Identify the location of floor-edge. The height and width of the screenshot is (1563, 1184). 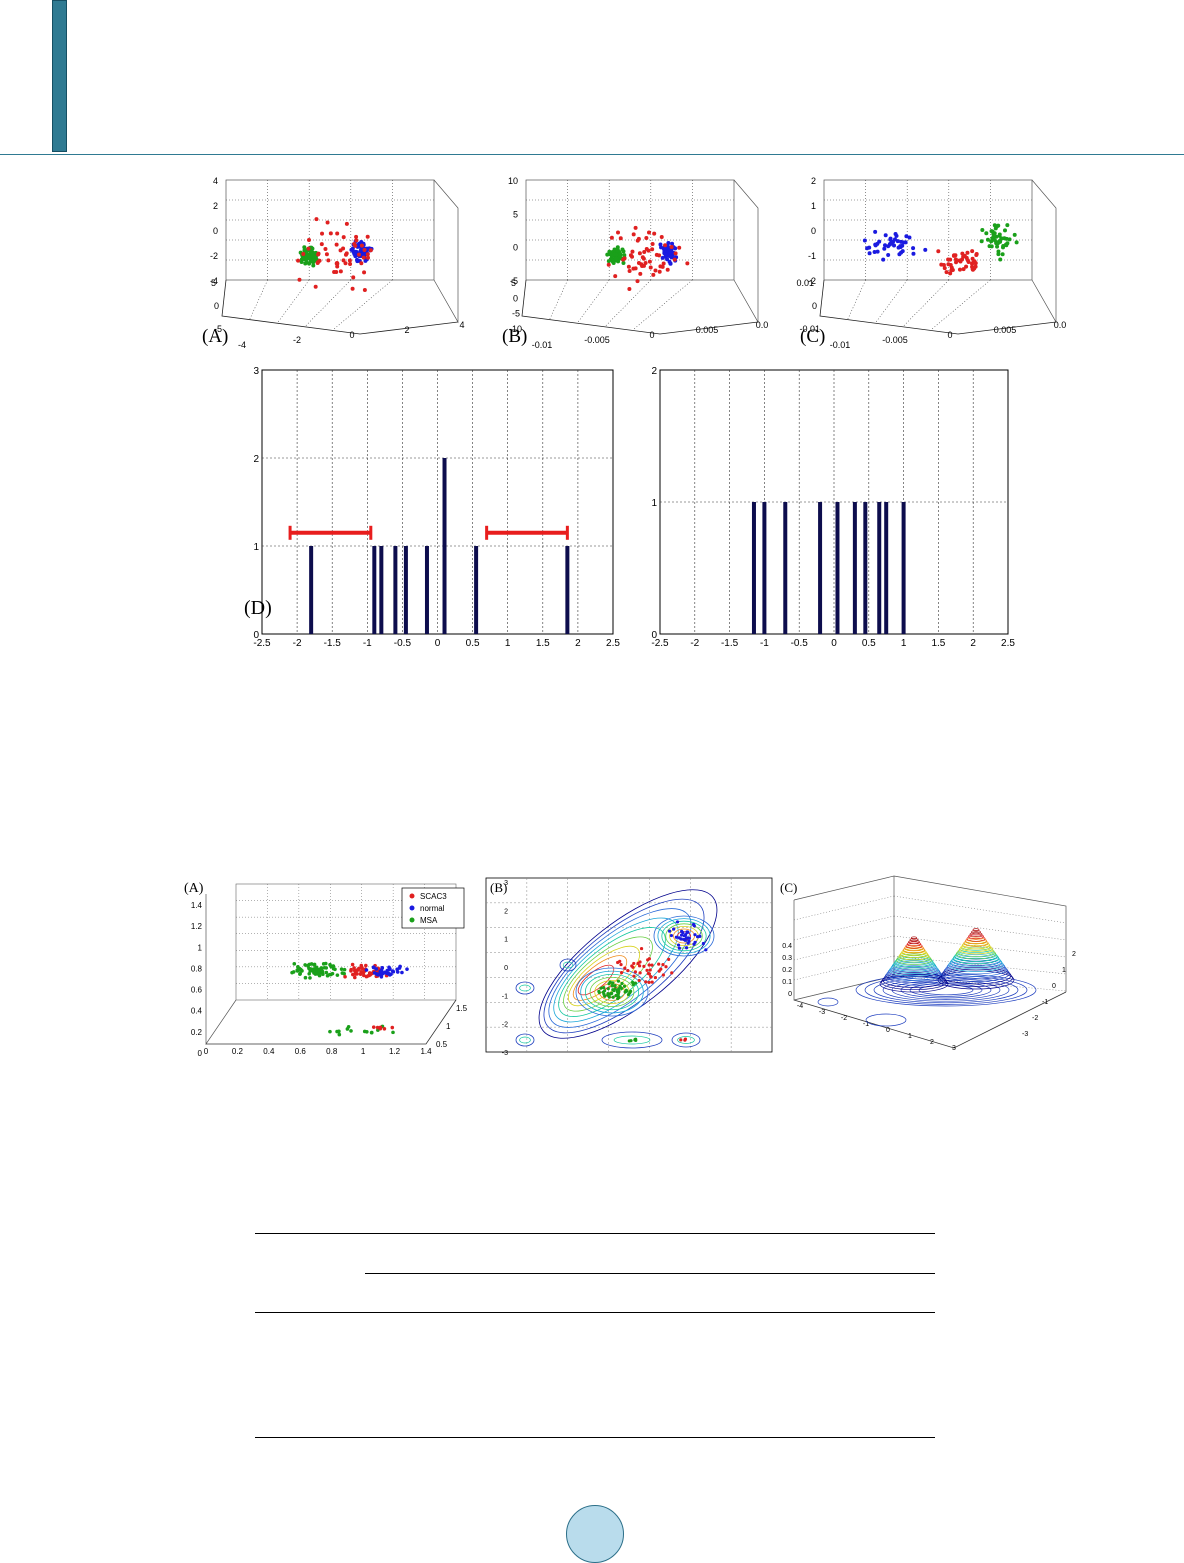
(340, 307).